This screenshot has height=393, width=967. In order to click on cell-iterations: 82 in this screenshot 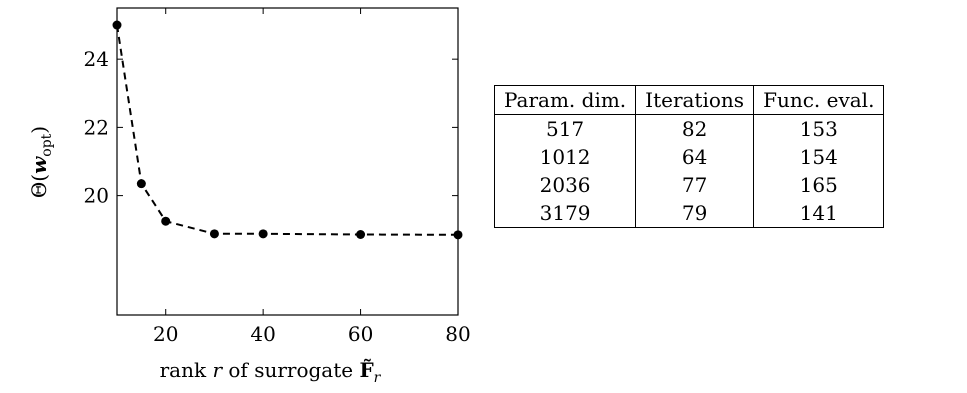, I will do `click(694, 128)`.